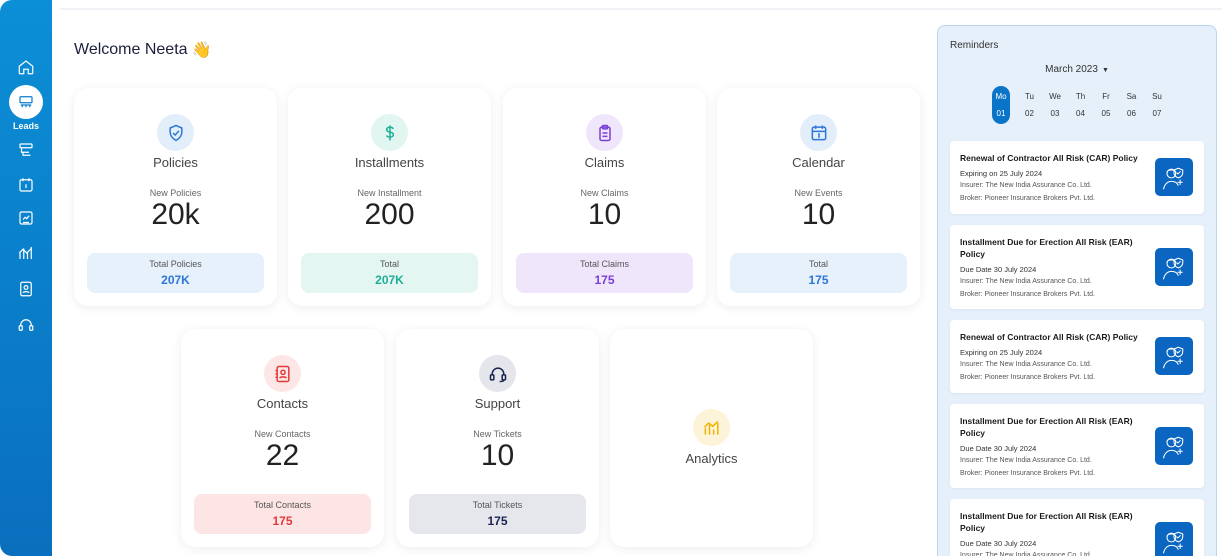 This screenshot has height=556, width=1232. I want to click on card-total-box: Total 175, so click(818, 273).